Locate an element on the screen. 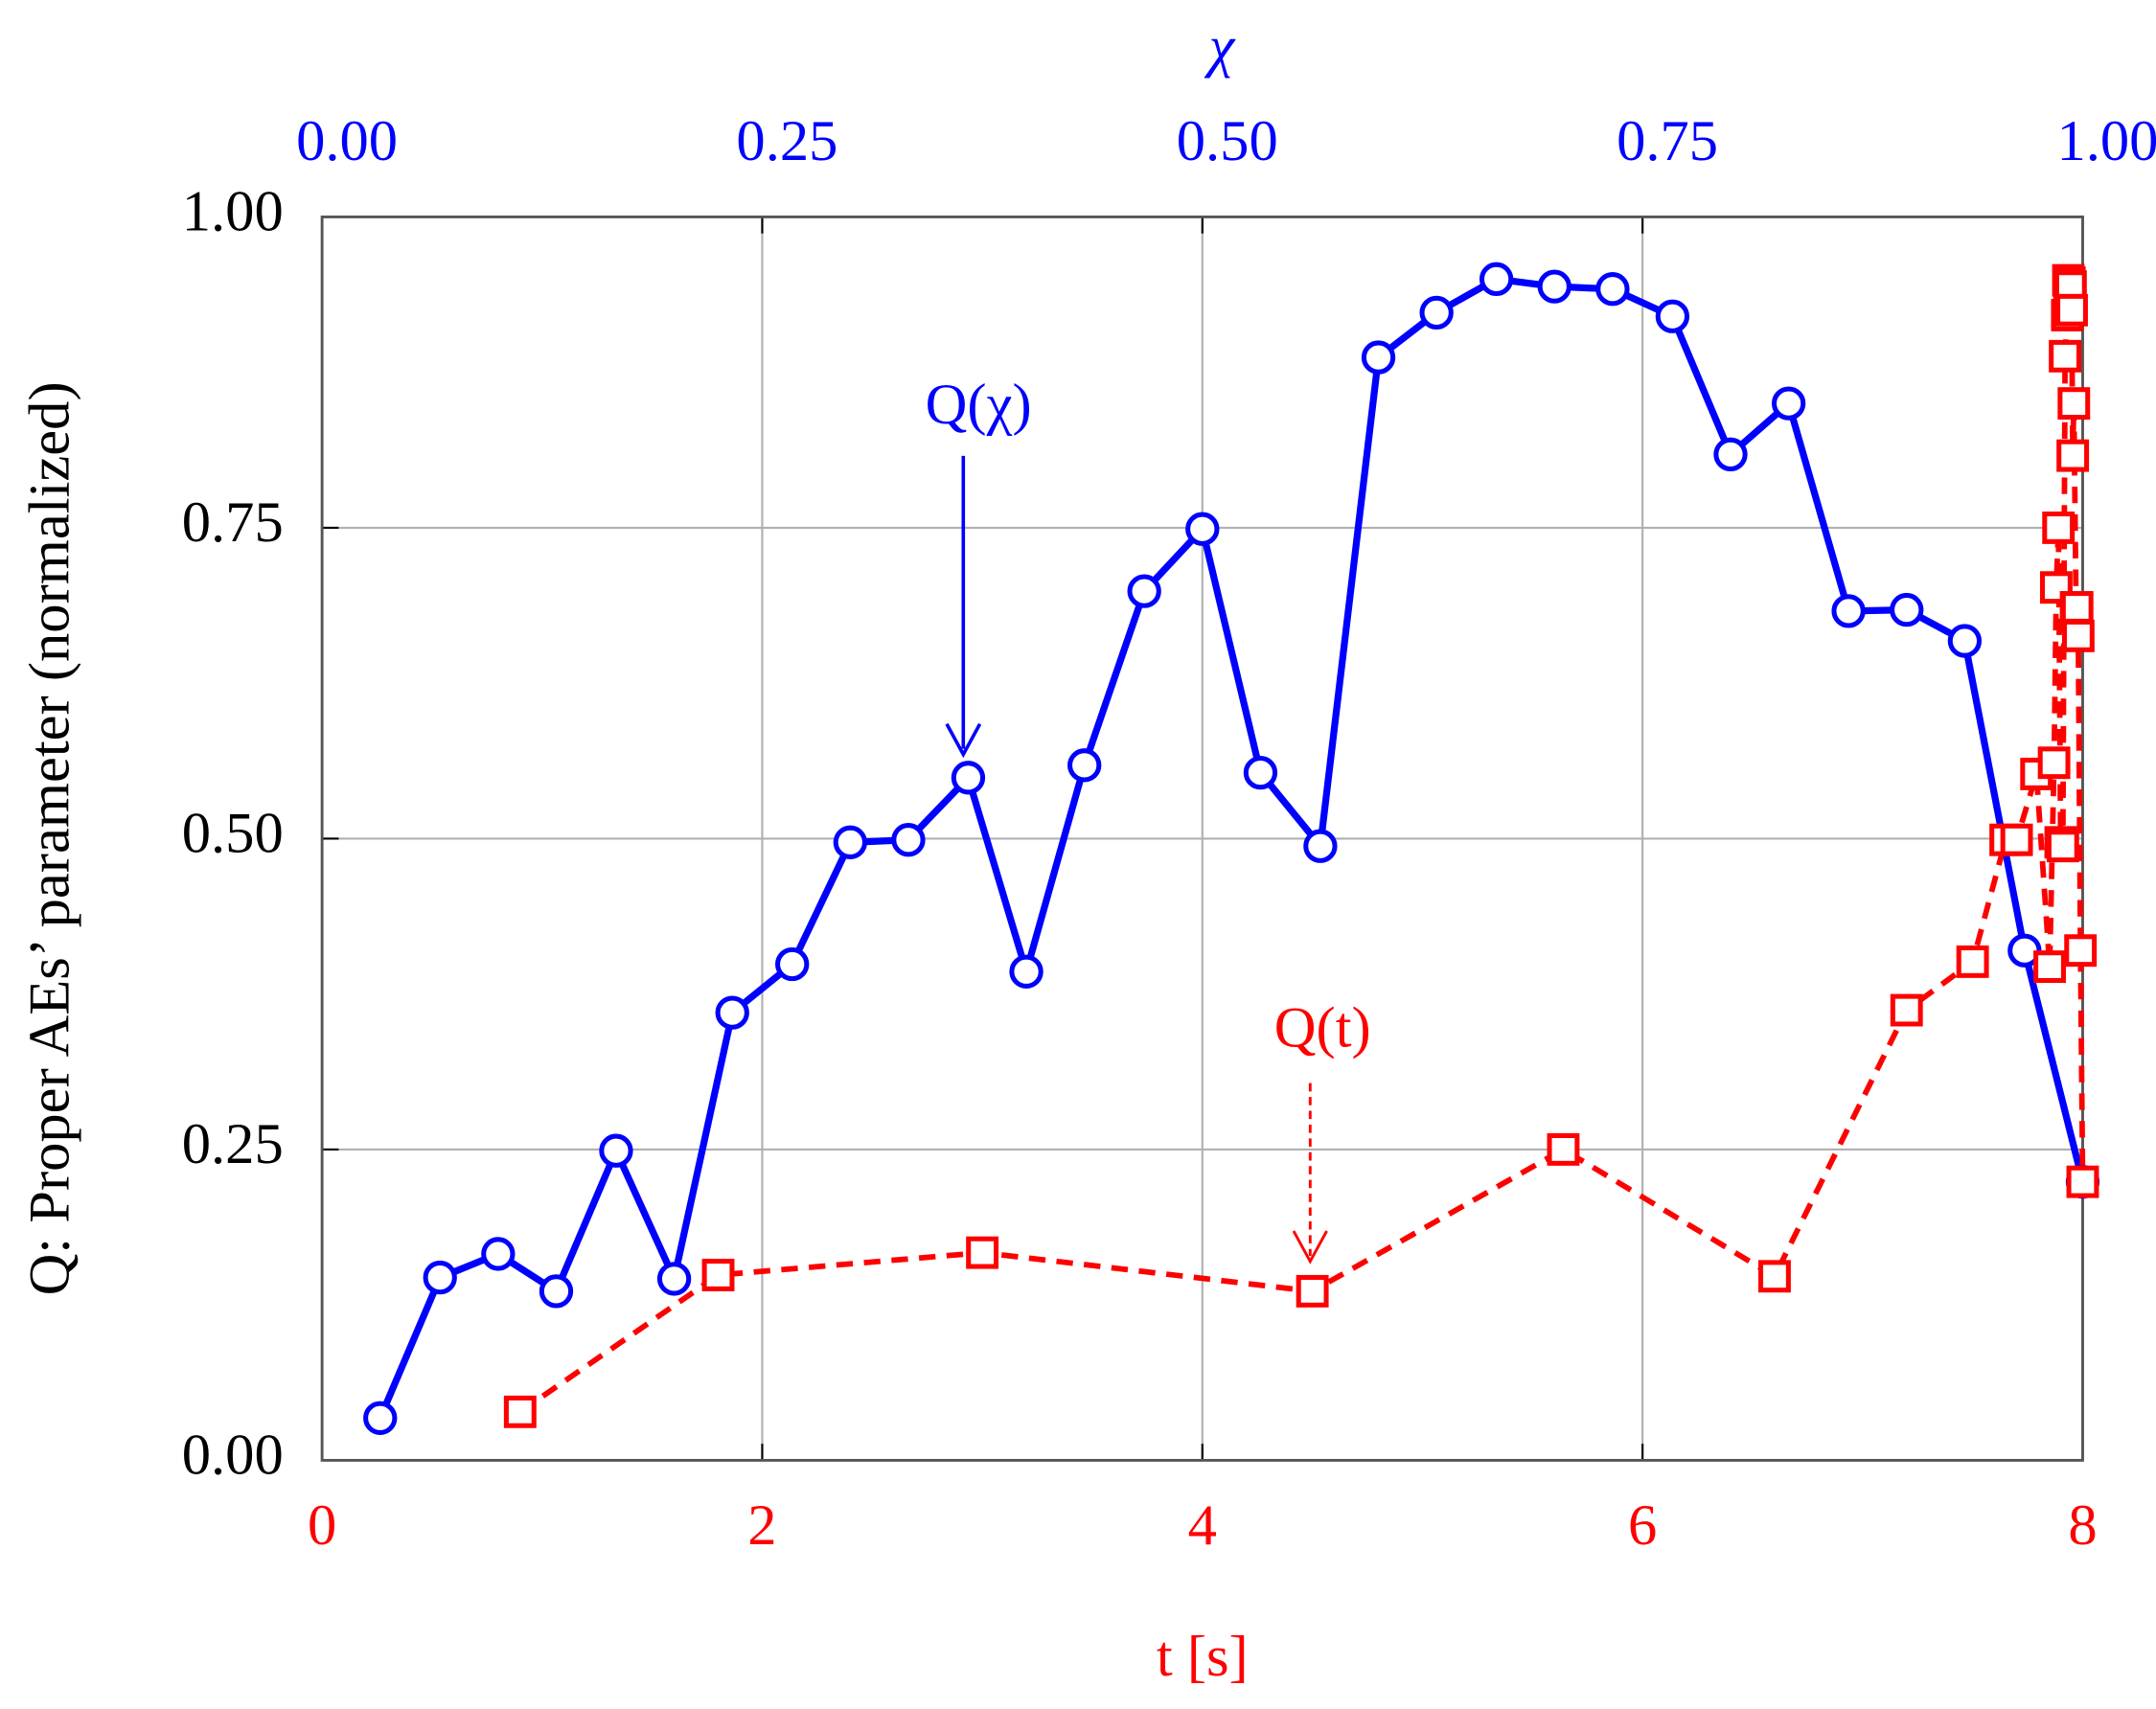  x2-tick-label: 1.00 is located at coordinates (2106, 141).